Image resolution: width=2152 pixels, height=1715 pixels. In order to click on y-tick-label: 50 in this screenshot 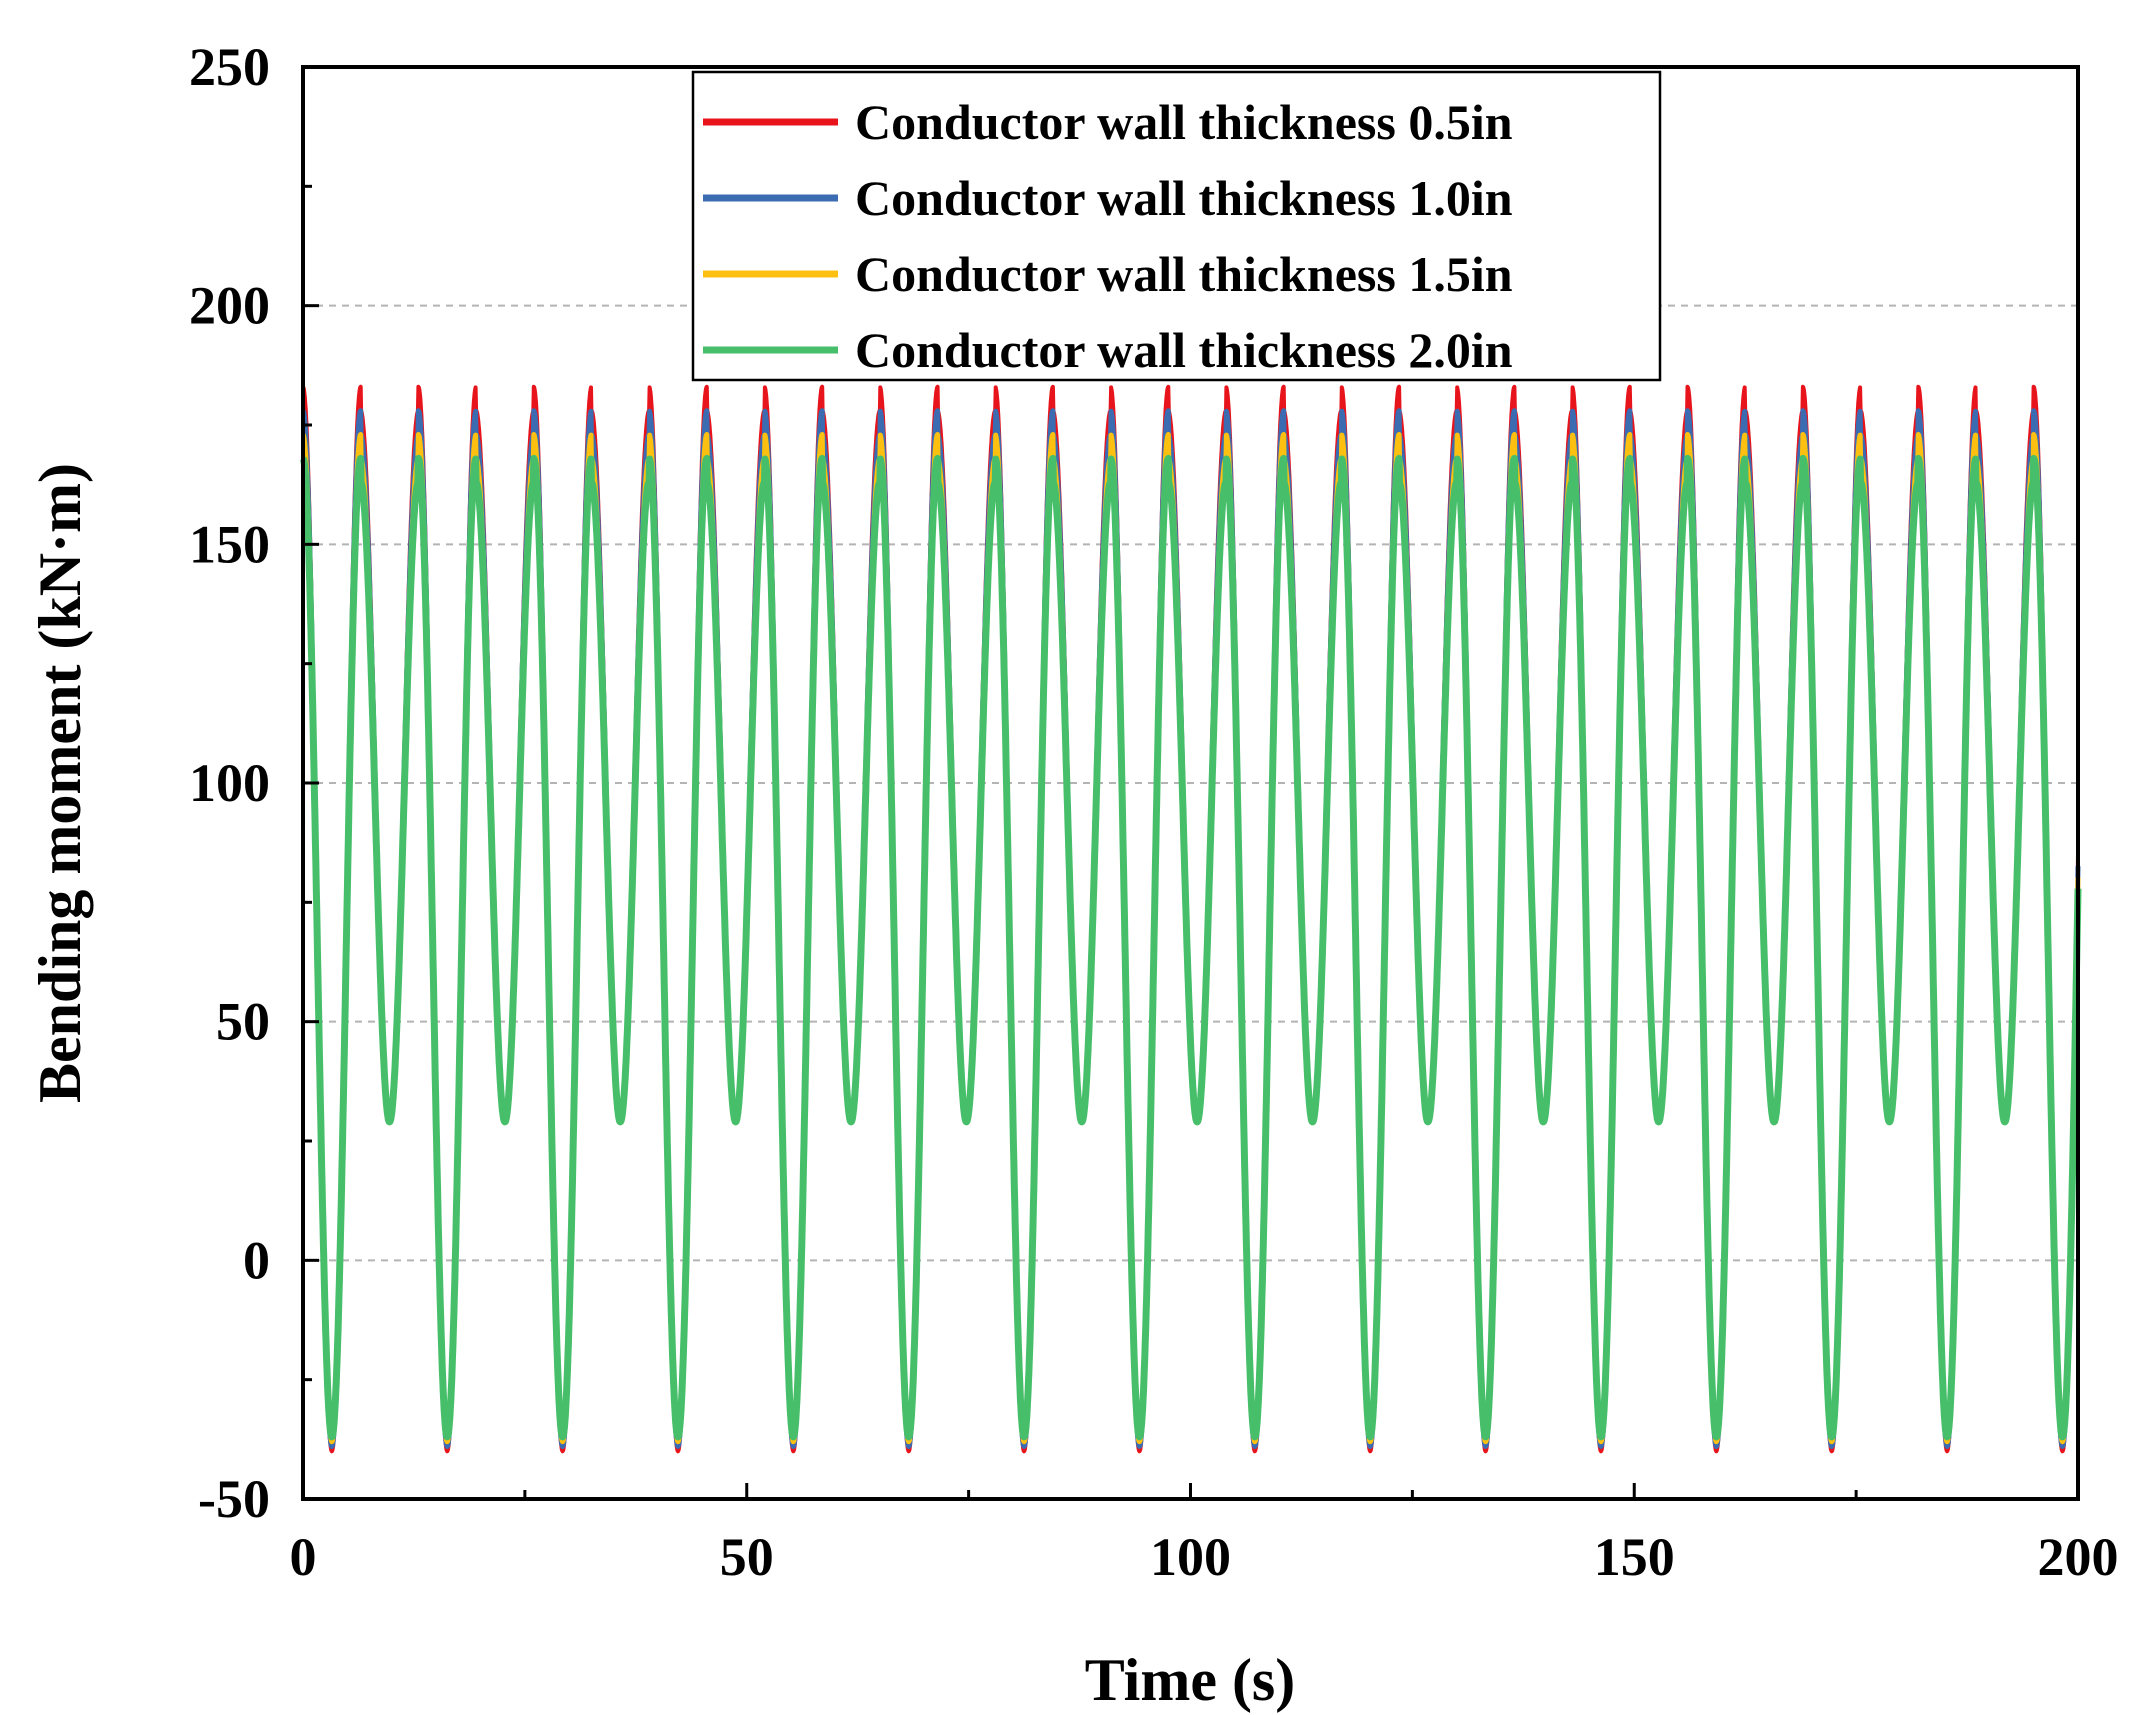, I will do `click(243, 1022)`.